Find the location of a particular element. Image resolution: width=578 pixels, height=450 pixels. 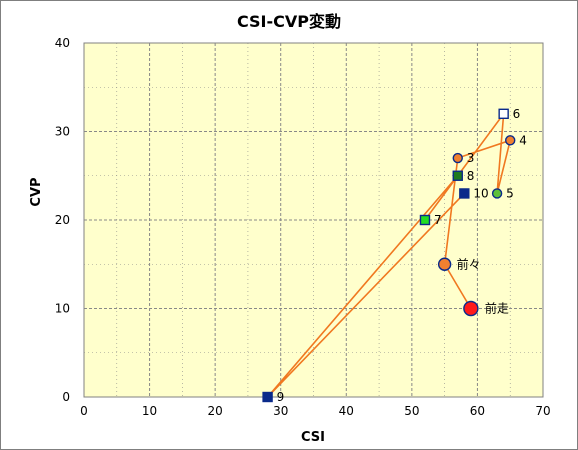

point-label-7: 7 is located at coordinates (438, 220).